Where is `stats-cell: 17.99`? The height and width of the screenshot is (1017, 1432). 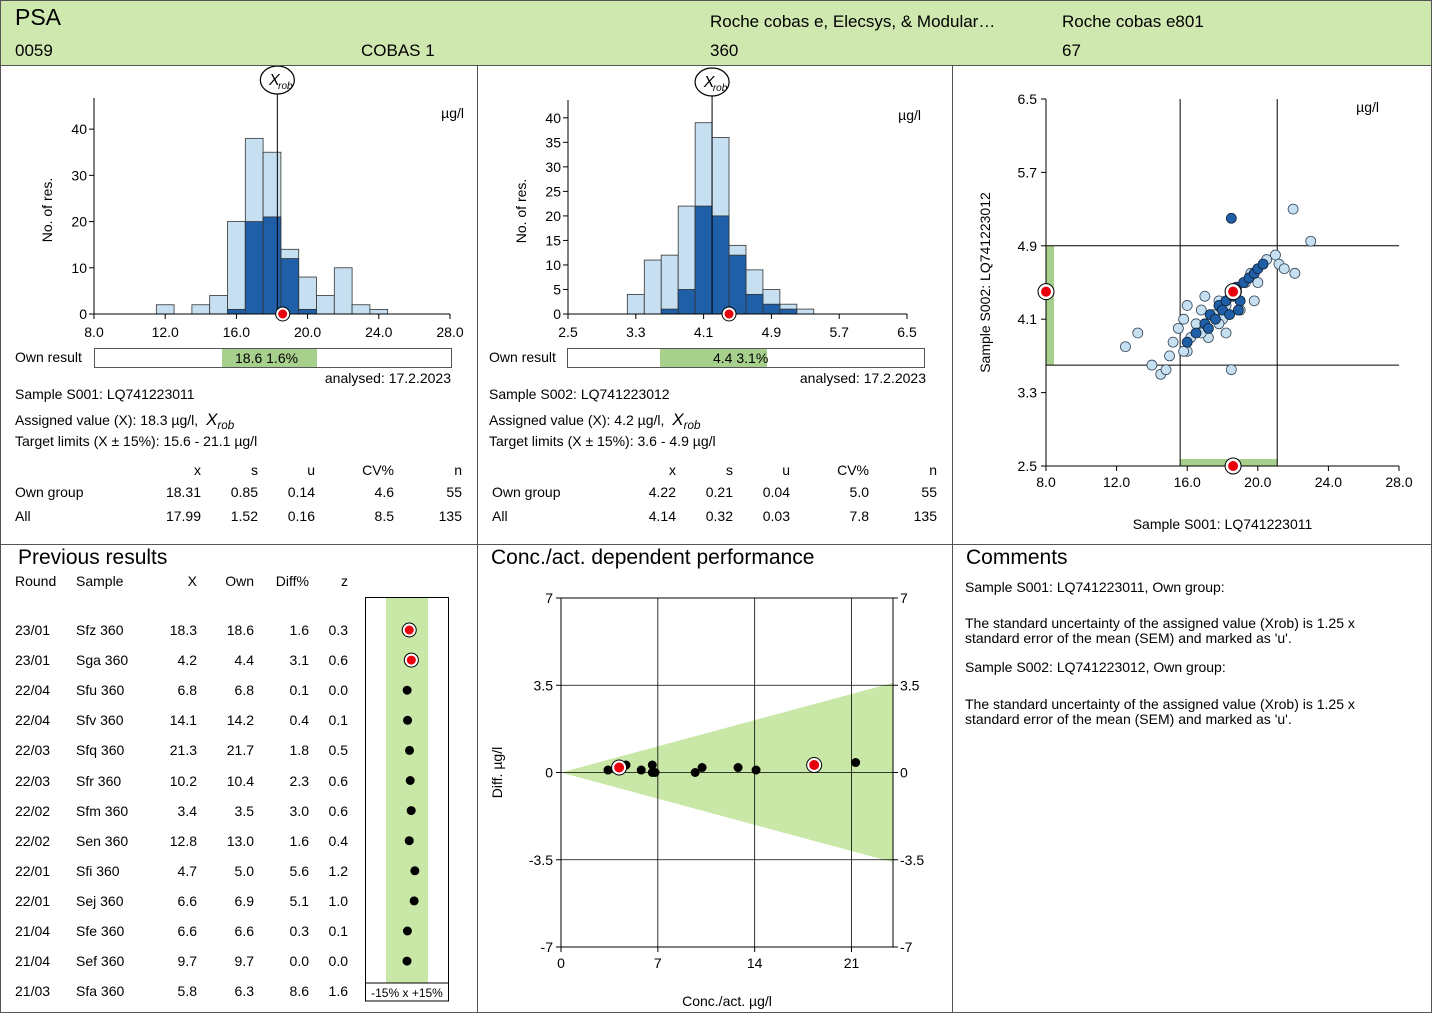
stats-cell: 17.99 is located at coordinates (183, 516).